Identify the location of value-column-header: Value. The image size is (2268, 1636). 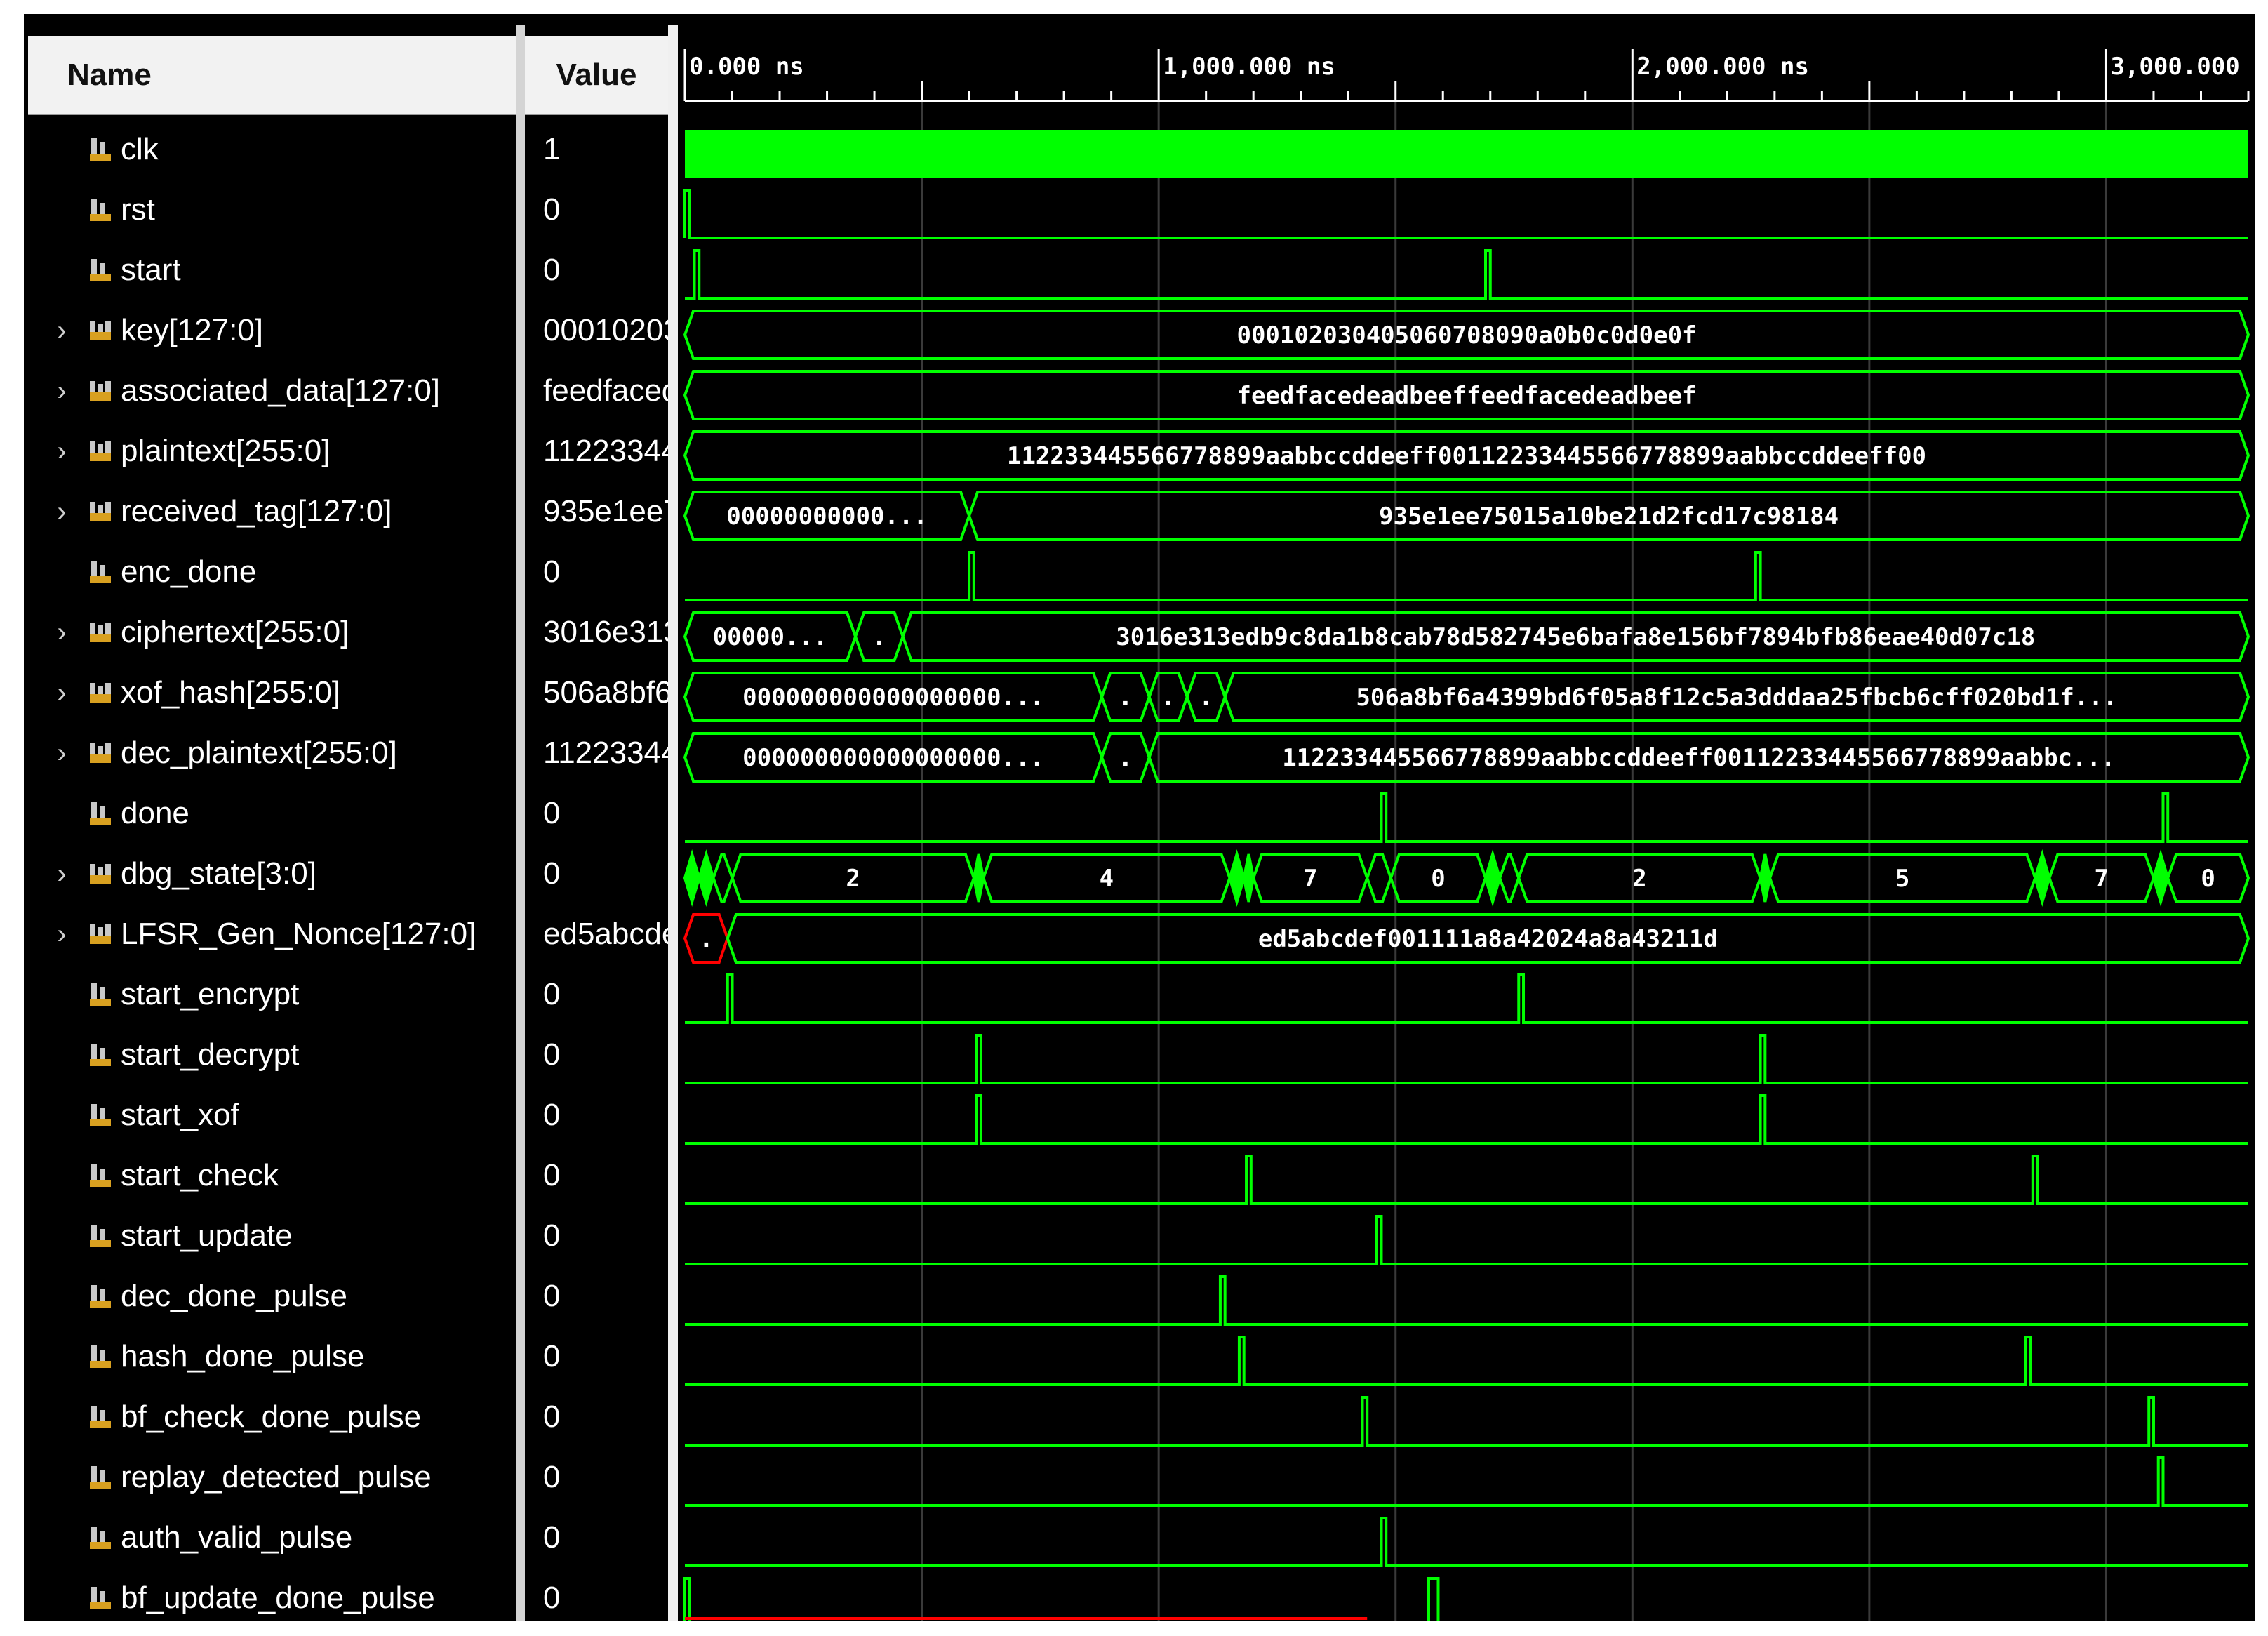
(596, 75).